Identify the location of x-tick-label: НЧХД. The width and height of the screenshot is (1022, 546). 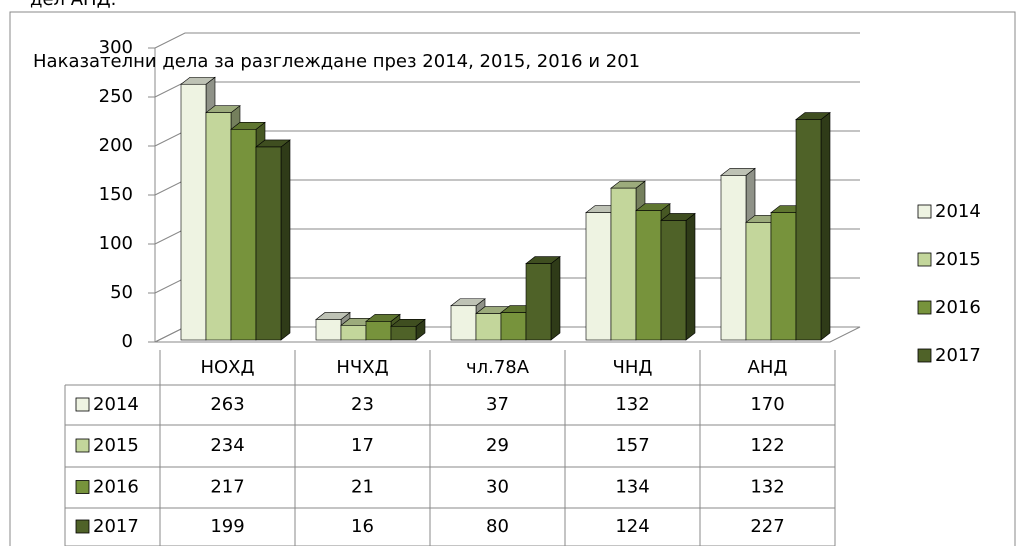
(362, 367).